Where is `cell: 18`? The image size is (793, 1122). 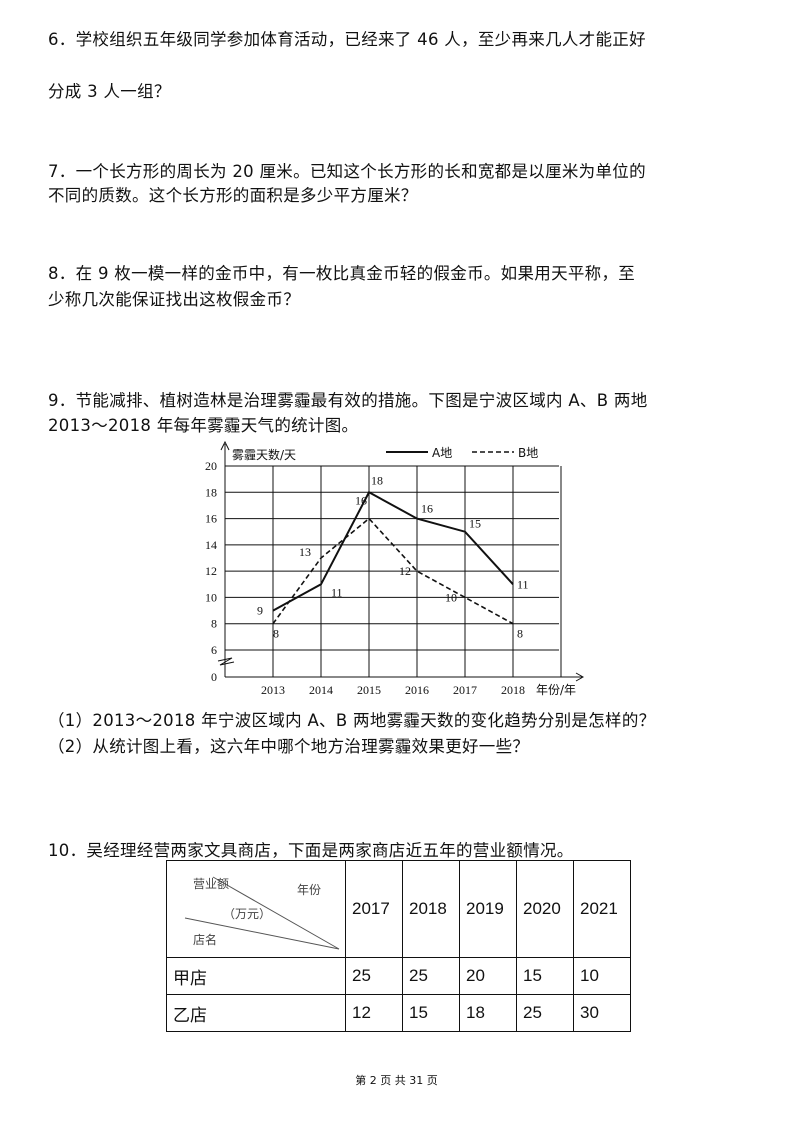 cell: 18 is located at coordinates (488, 1013).